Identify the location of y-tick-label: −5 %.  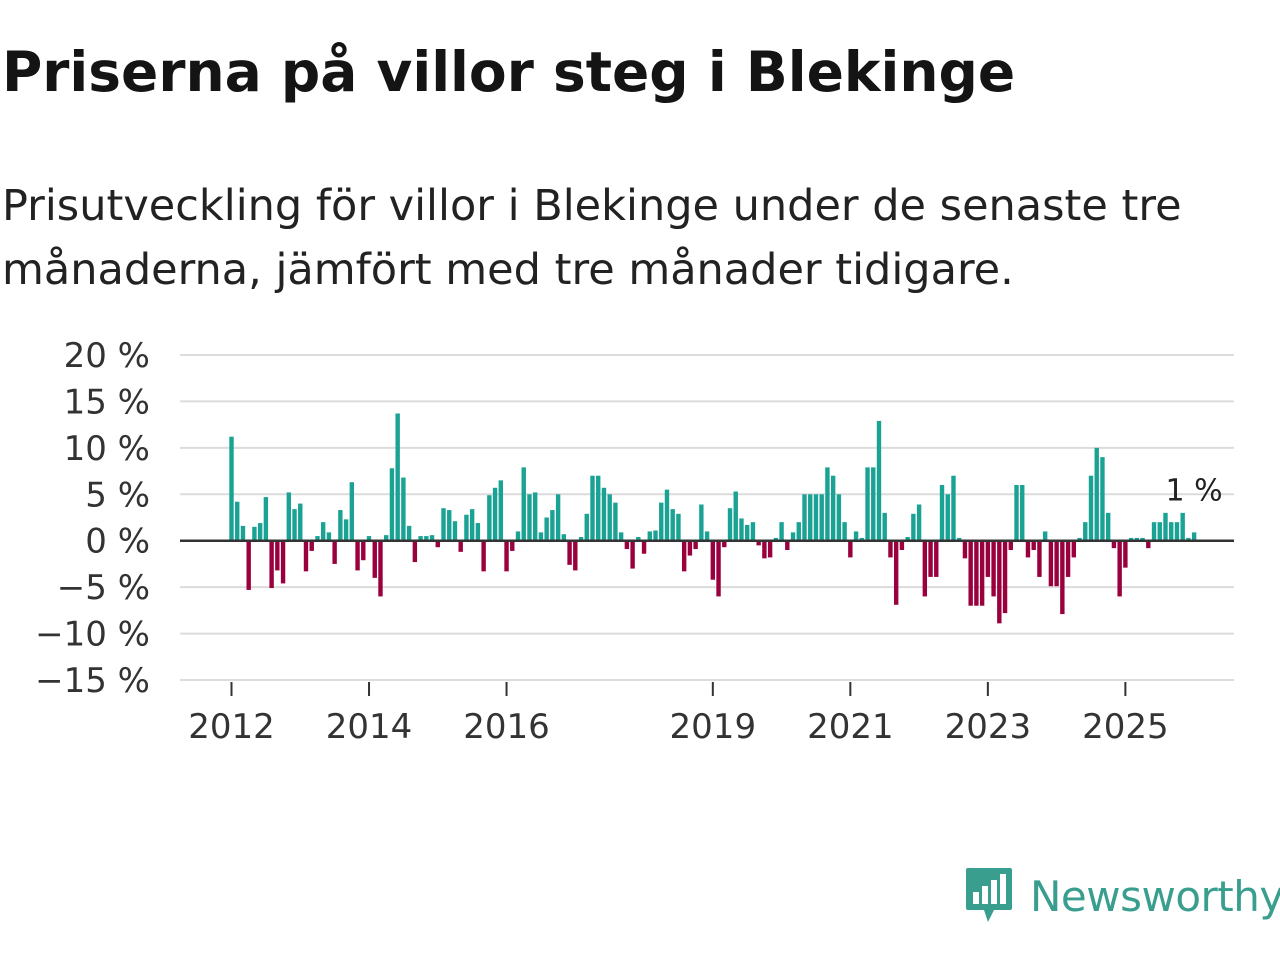
(103, 588).